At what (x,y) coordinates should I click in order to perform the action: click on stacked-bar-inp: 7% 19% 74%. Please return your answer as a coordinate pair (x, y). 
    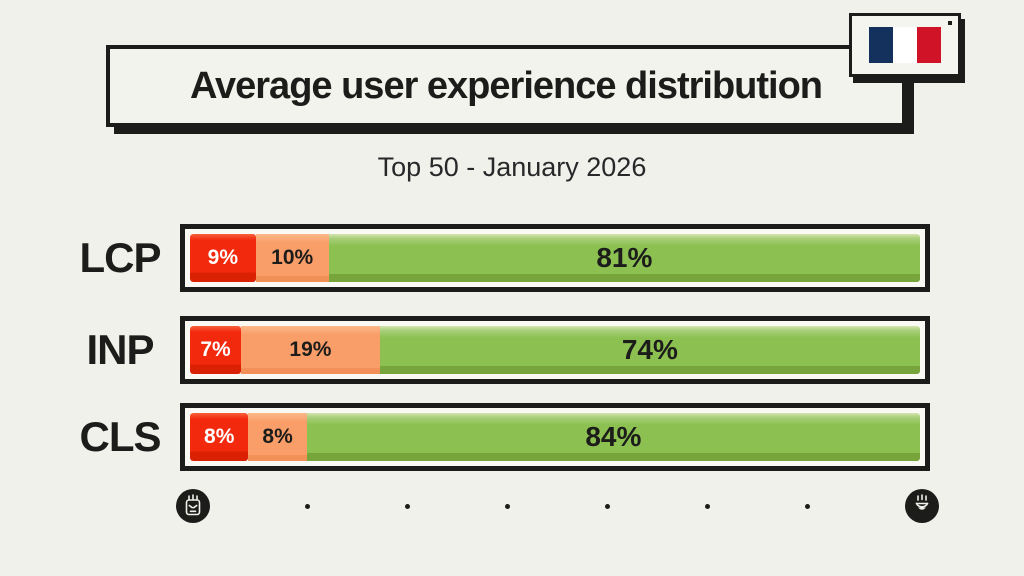
    Looking at the image, I should click on (555, 350).